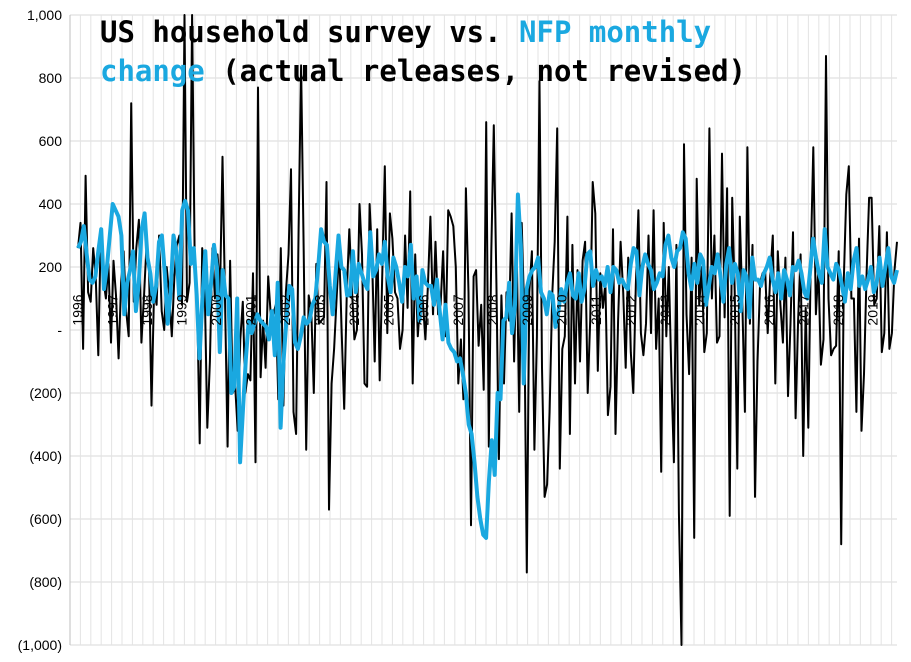 This screenshot has height=662, width=911. What do you see at coordinates (112, 309) in the screenshot?
I see `x-tick-label: 1997` at bounding box center [112, 309].